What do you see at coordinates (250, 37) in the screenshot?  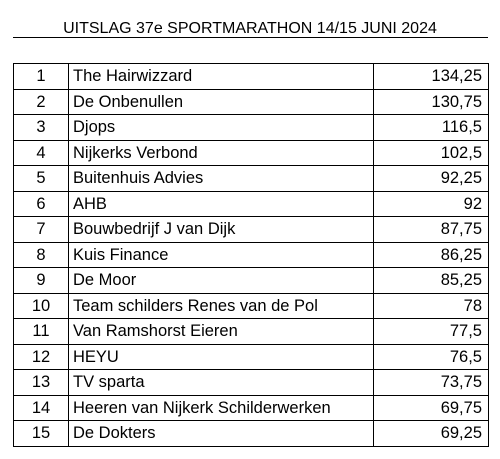 I see `title-underline` at bounding box center [250, 37].